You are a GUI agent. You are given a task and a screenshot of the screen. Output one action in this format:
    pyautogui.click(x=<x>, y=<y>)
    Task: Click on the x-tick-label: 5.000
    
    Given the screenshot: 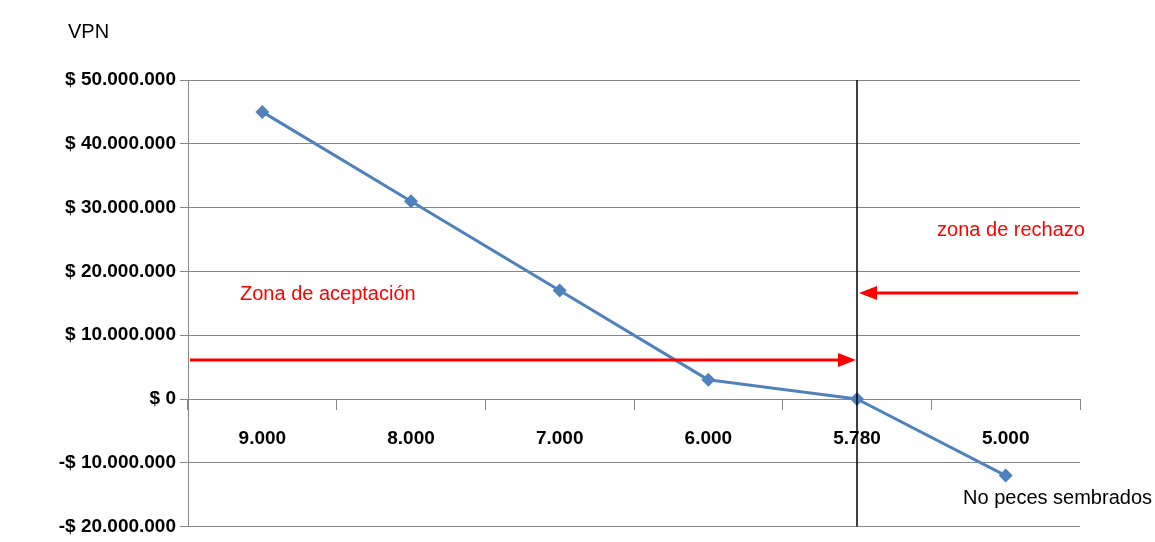 What is the action you would take?
    pyautogui.click(x=1005, y=437)
    